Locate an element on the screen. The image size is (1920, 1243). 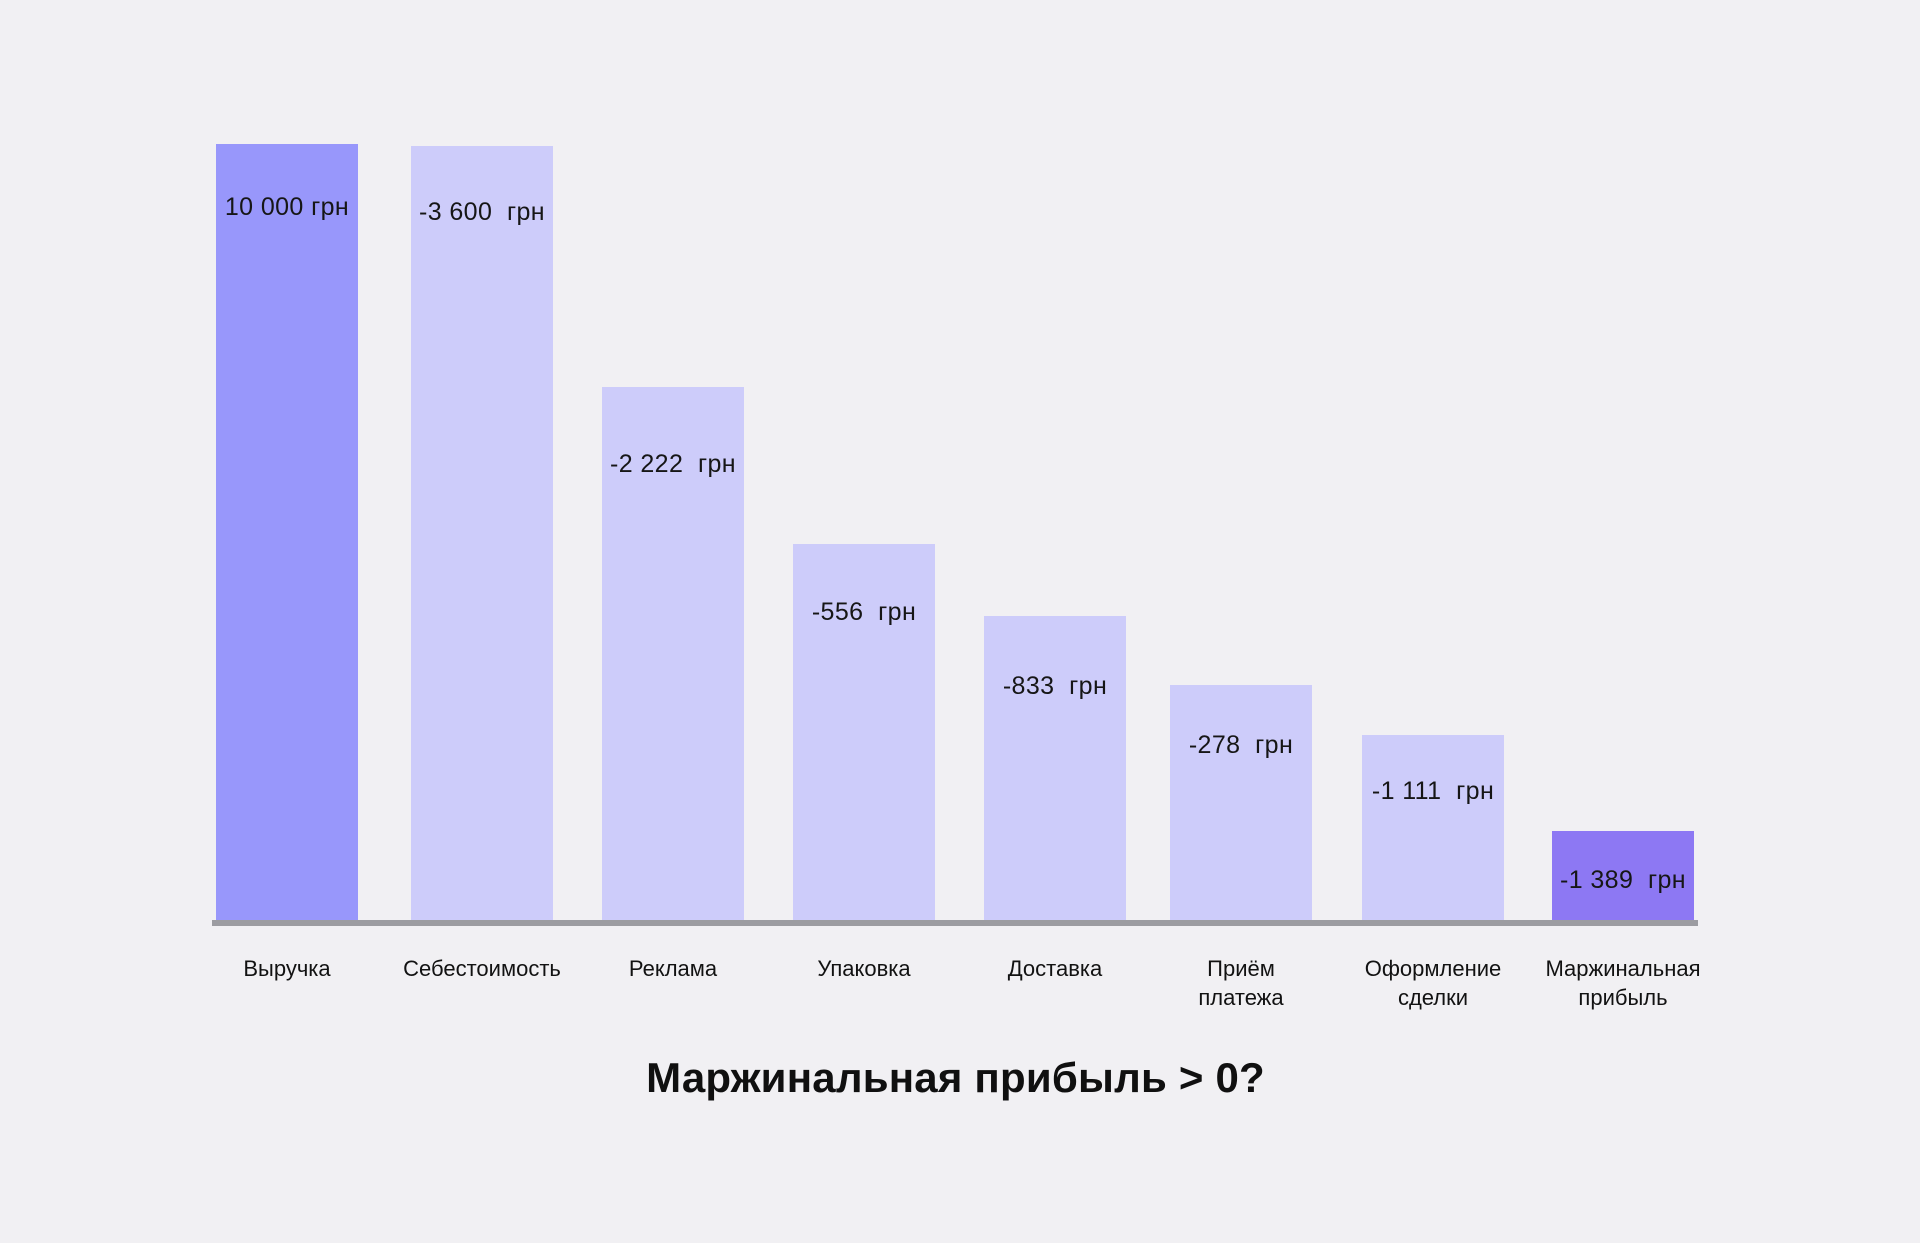
bar-category-label: Себестоимость is located at coordinates (482, 968).